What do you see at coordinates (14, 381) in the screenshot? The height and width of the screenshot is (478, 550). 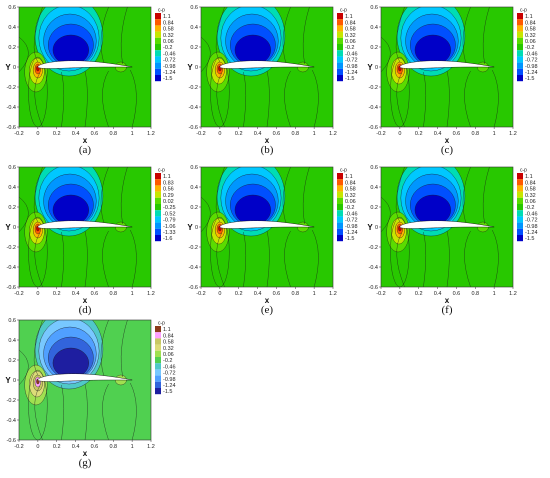 I see `y-tick-label: 0` at bounding box center [14, 381].